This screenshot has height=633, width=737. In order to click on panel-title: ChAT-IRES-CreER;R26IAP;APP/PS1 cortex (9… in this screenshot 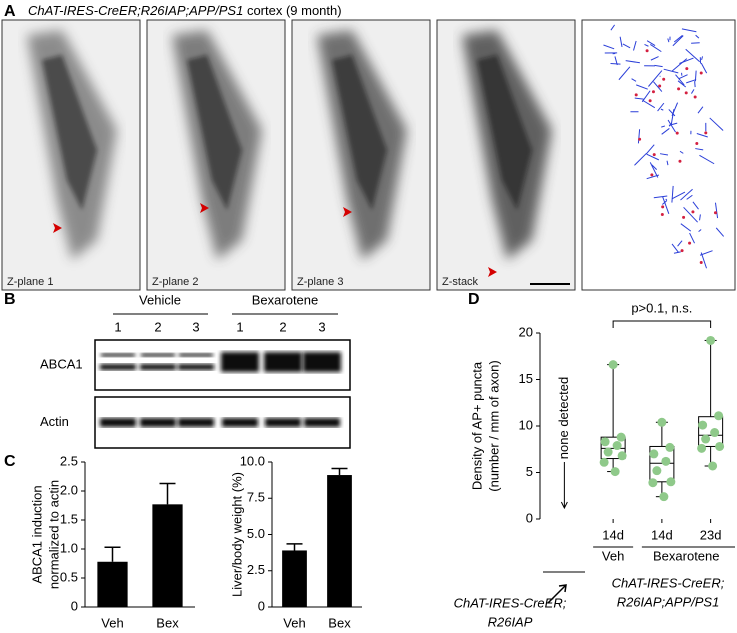, I will do `click(185, 10)`.